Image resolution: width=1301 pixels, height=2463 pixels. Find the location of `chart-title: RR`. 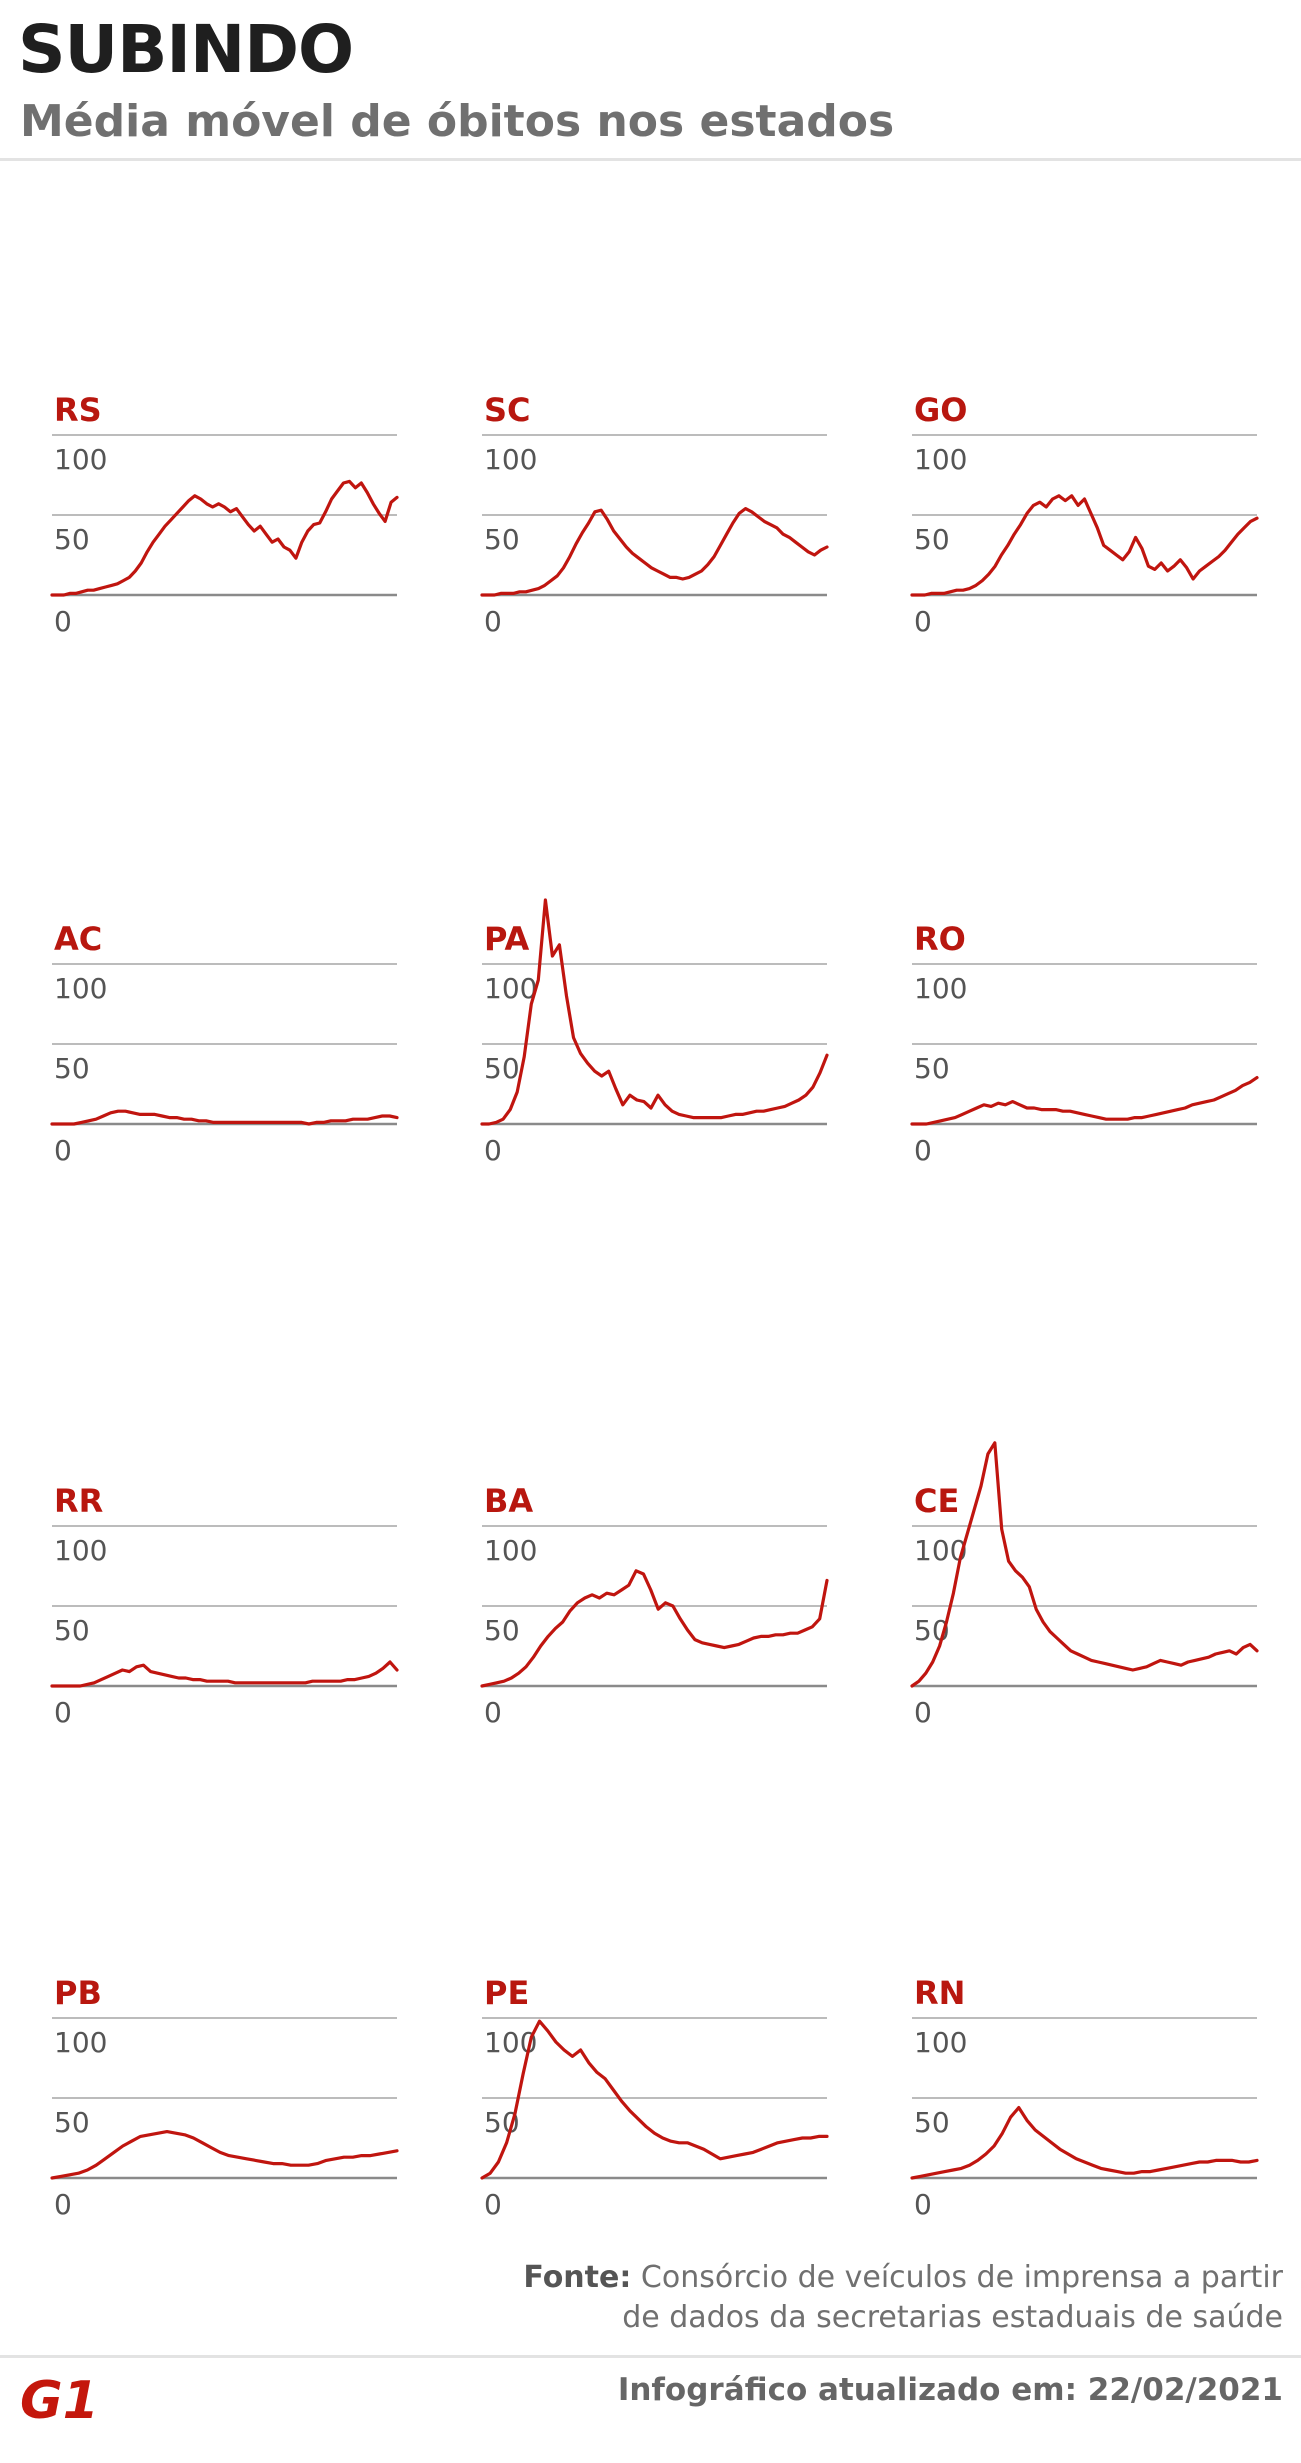

chart-title: RR is located at coordinates (78, 1501).